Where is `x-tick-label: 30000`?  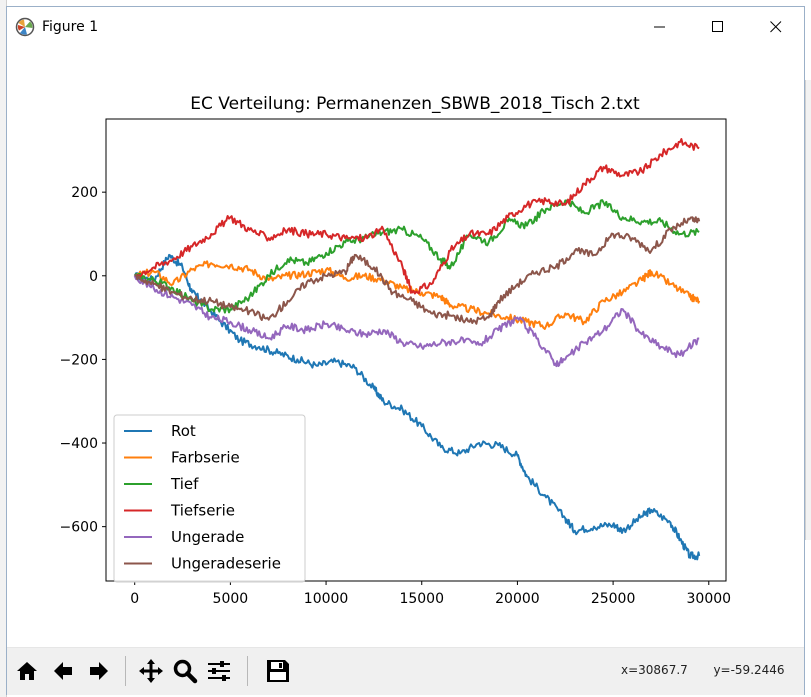 x-tick-label: 30000 is located at coordinates (709, 599).